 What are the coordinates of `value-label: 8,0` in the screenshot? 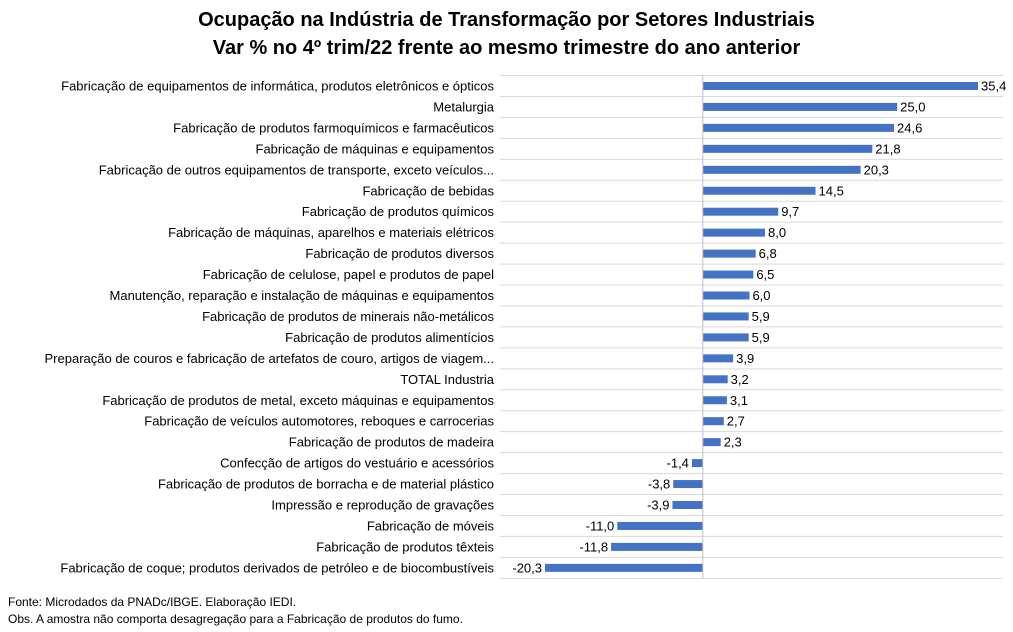 It's located at (777, 232).